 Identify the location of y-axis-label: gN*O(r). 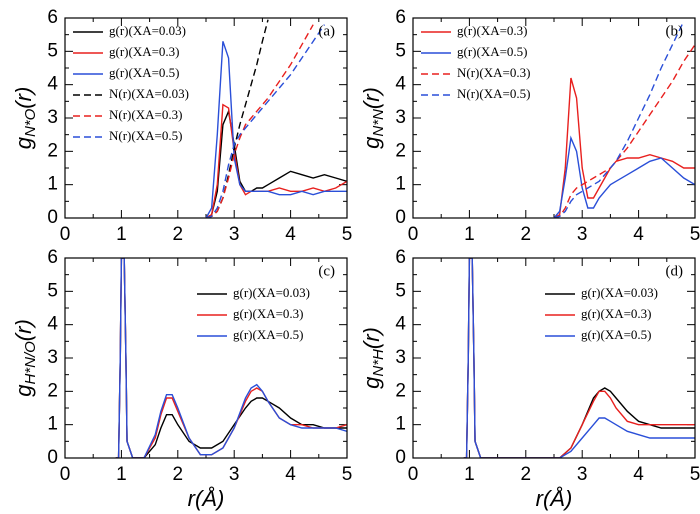
(25, 118).